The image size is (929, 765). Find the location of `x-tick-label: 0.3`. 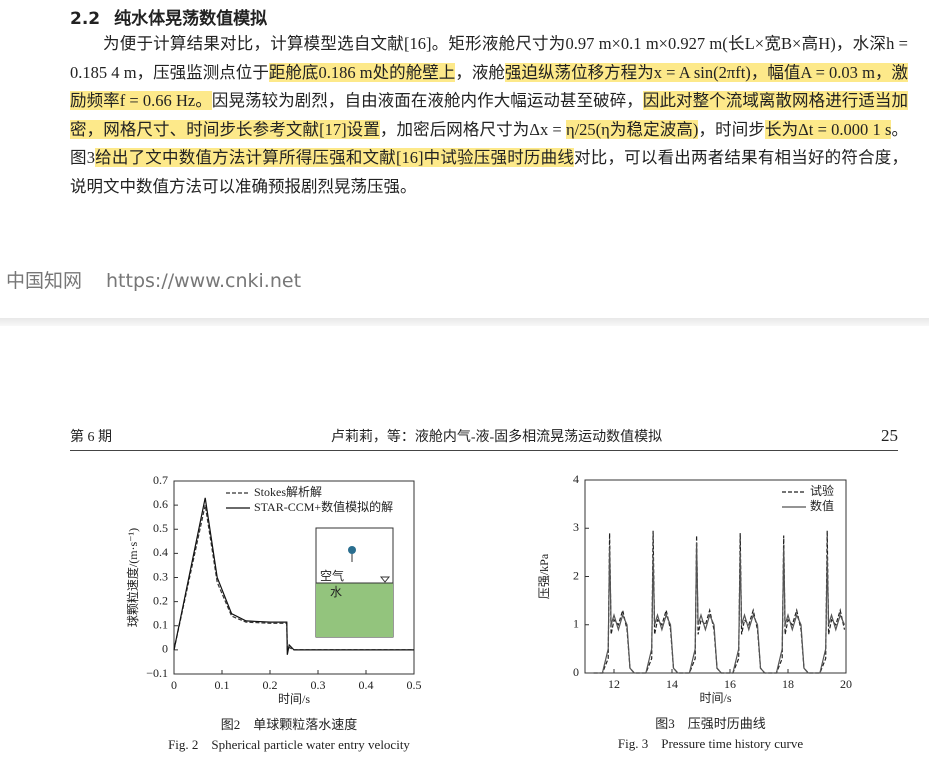

x-tick-label: 0.3 is located at coordinates (318, 685).